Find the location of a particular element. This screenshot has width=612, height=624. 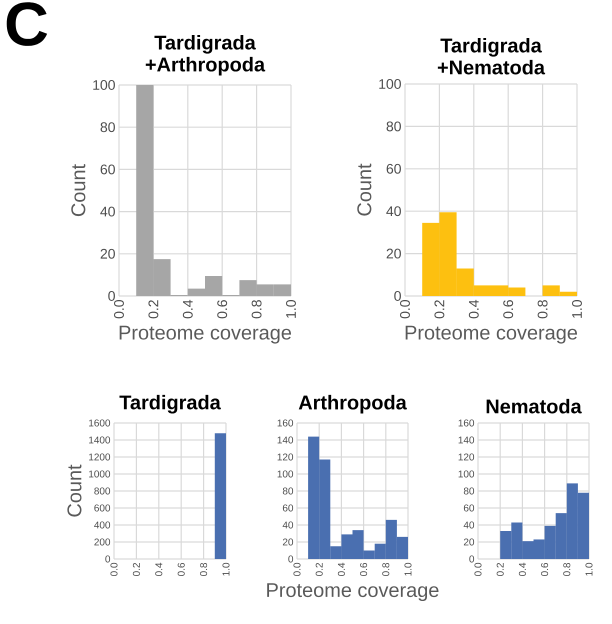

chart-title: Tardigrada +Arthropoda is located at coordinates (206, 55).